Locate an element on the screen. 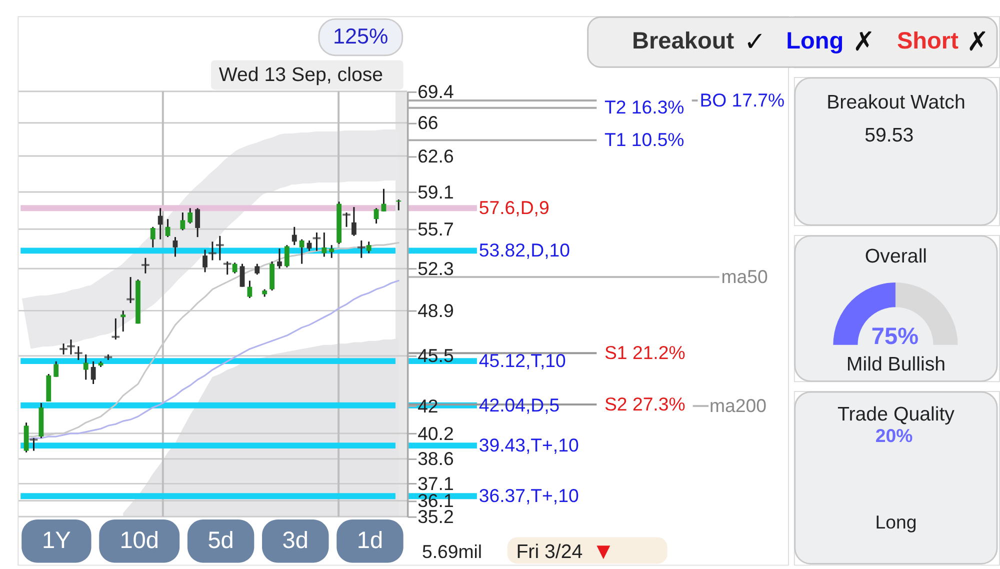 Image resolution: width=1000 pixels, height=569 pixels. y-tick-label: 66 is located at coordinates (428, 123).